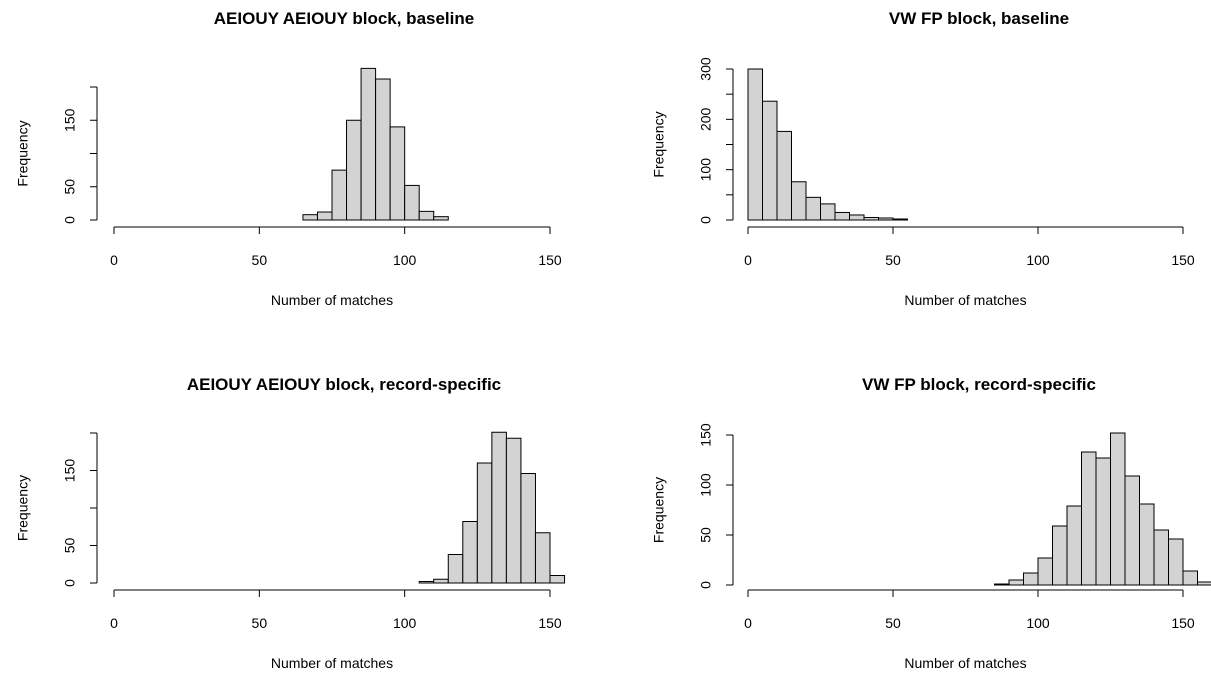 The width and height of the screenshot is (1211, 675). I want to click on chart-title: VW FP block, baseline, so click(979, 18).